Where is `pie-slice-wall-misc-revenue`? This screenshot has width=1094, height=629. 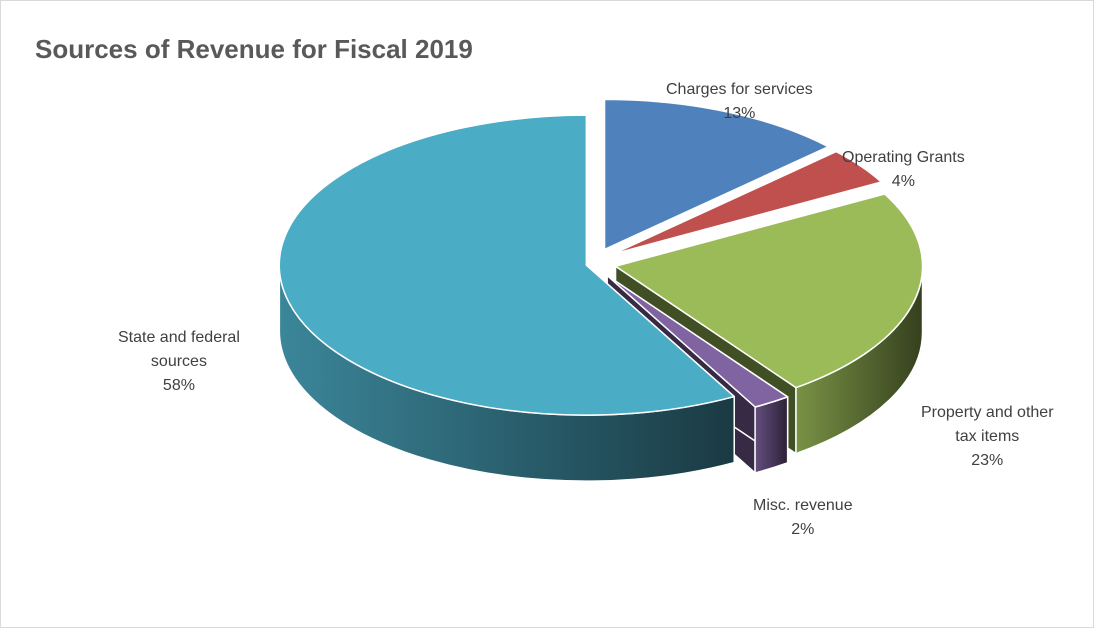 pie-slice-wall-misc-revenue is located at coordinates (771, 435).